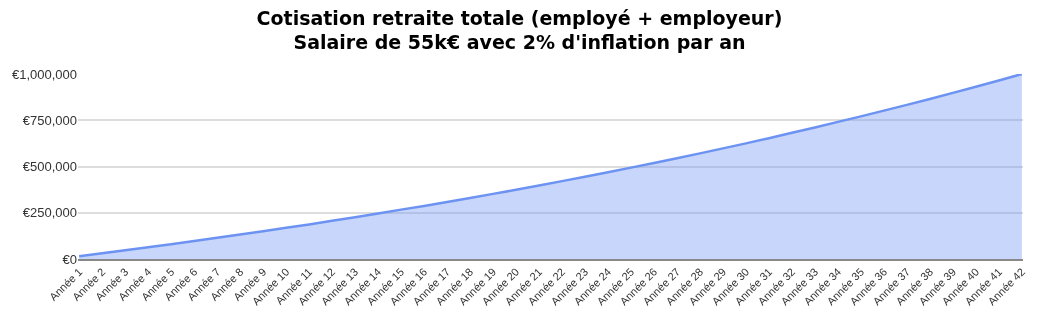 This screenshot has width=1039, height=329. I want to click on y-tick-label: €750,000, so click(49, 120).